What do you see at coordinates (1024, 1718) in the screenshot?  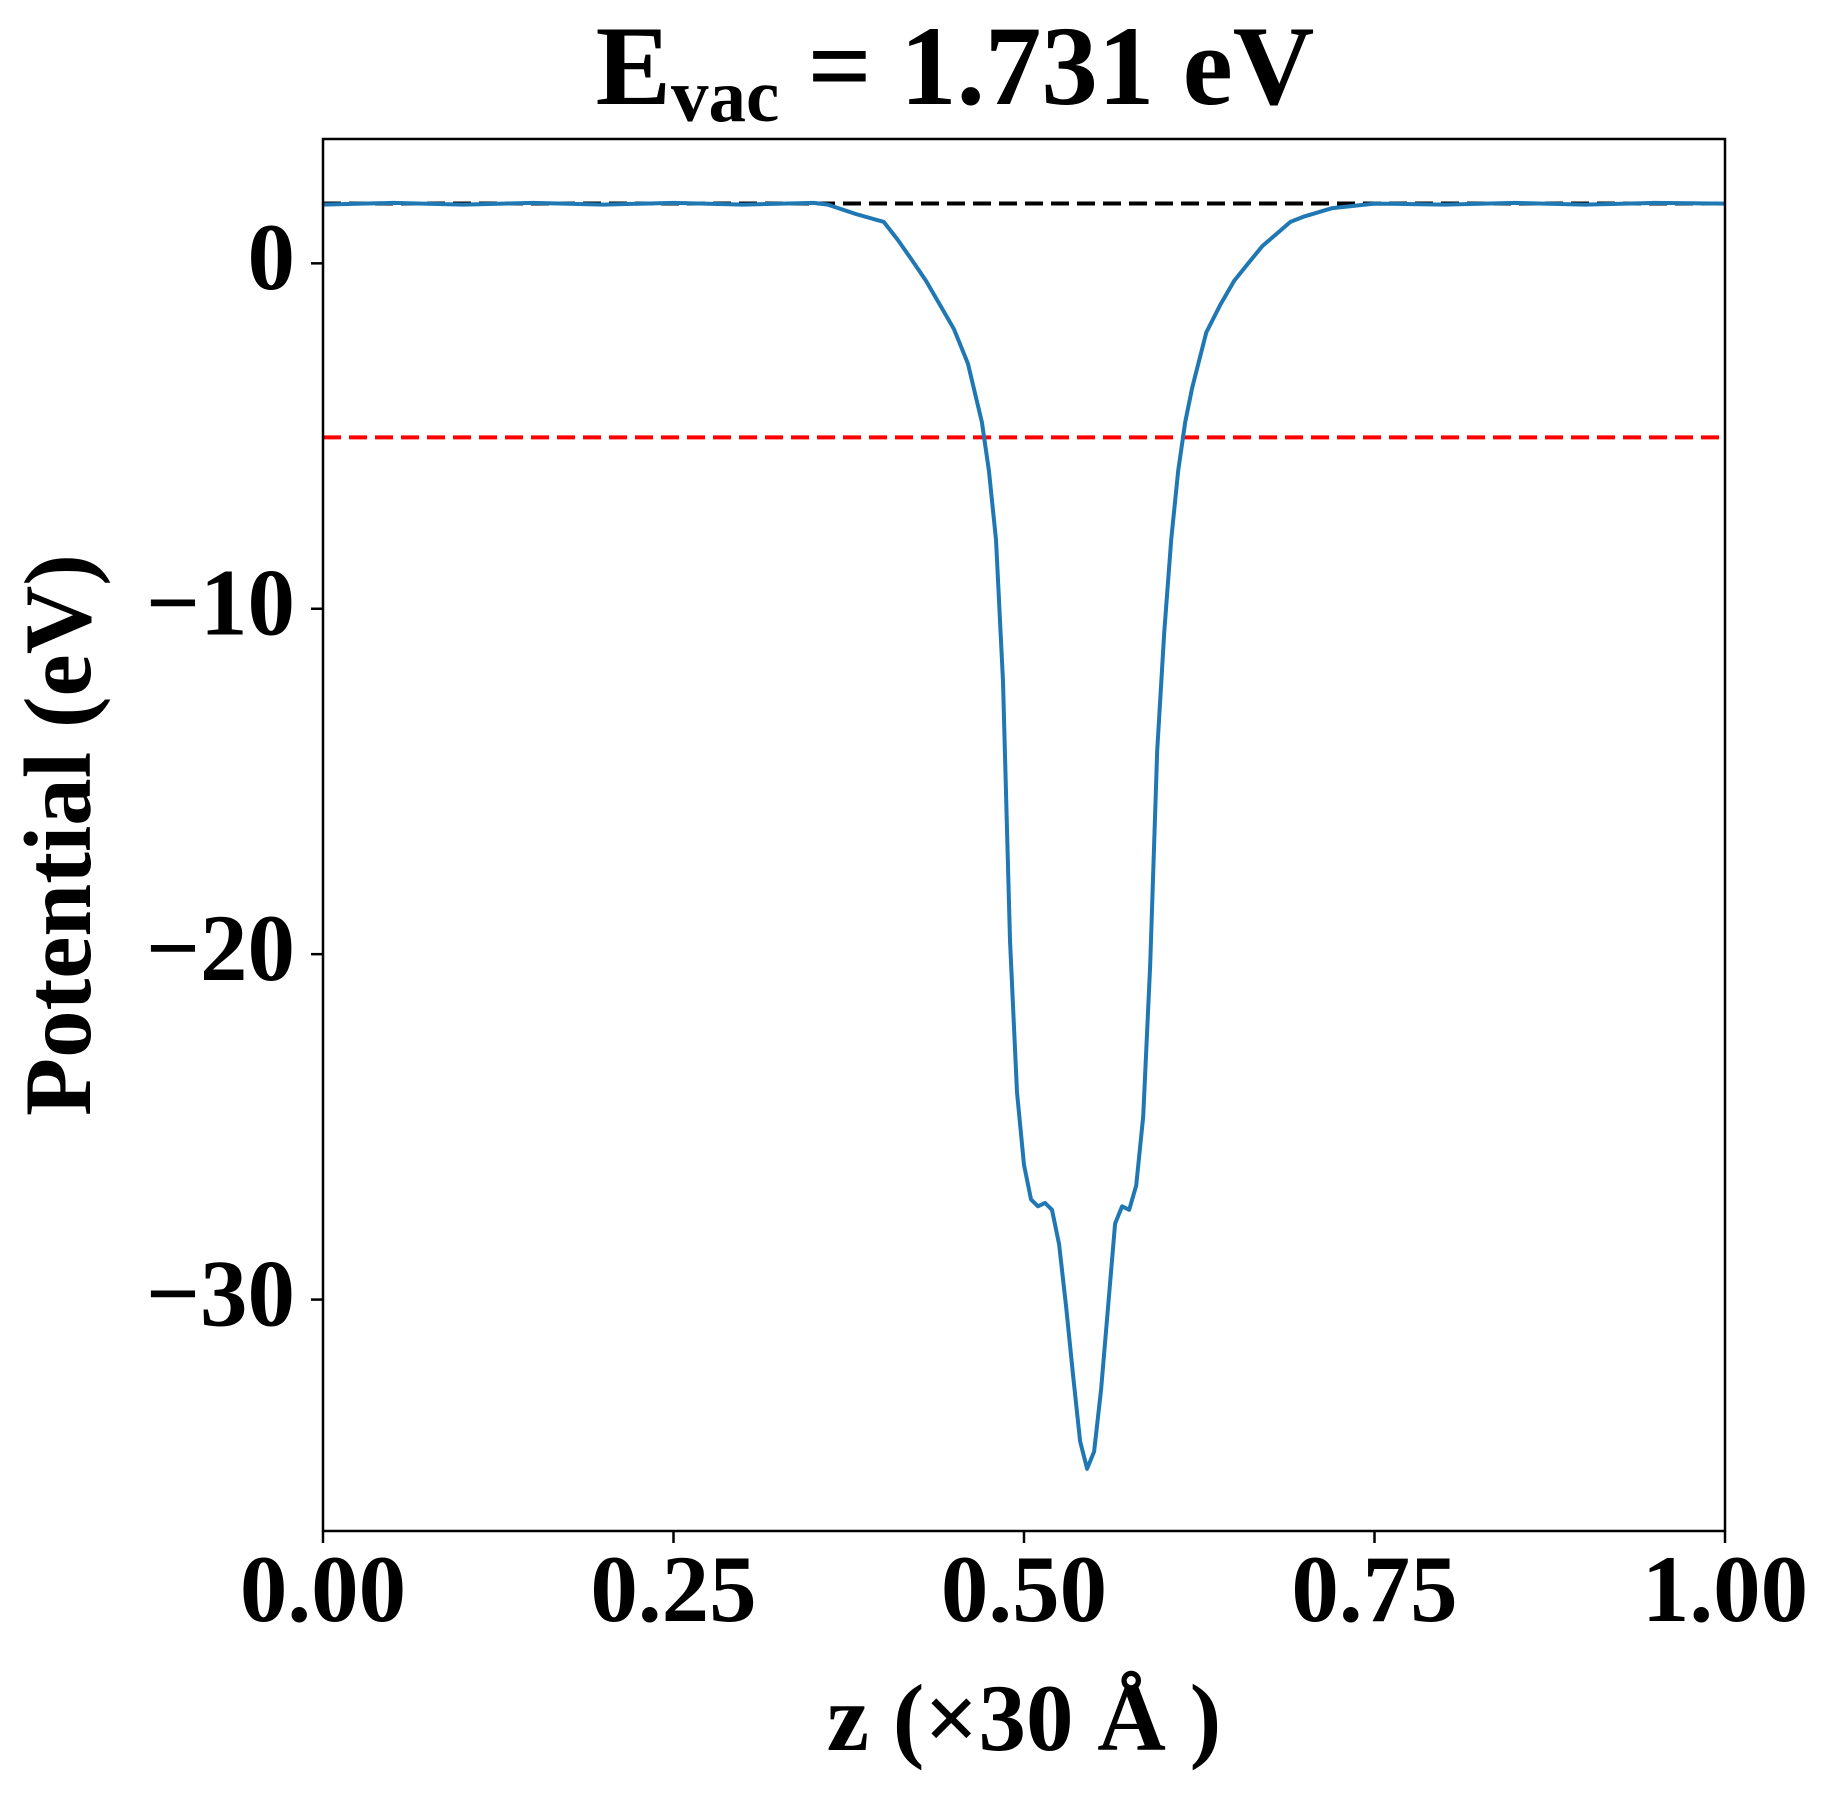 I see `x-axis-label: z (×30 Å )` at bounding box center [1024, 1718].